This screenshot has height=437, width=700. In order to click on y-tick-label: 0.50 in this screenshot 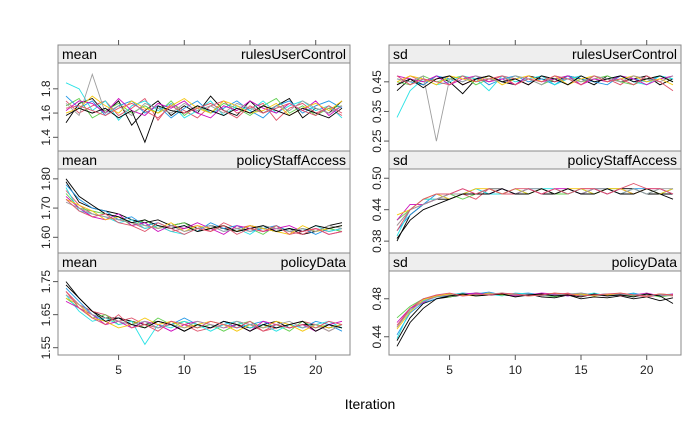, I will do `click(377, 178)`.